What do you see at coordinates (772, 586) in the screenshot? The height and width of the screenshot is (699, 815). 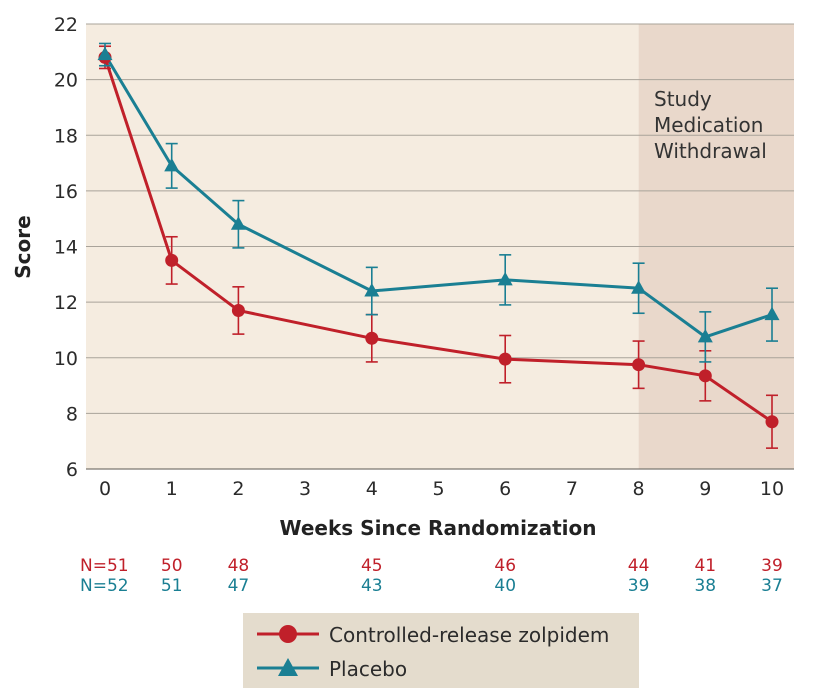 I see `n-count-value: 37` at bounding box center [772, 586].